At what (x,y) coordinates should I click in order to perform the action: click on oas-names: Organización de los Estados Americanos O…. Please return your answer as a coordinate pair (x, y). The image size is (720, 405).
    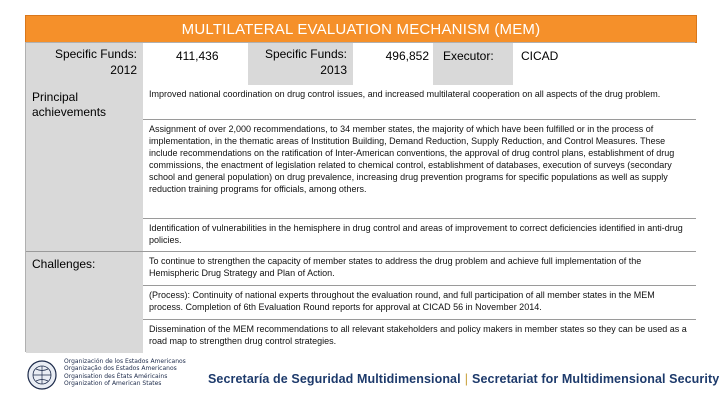
    Looking at the image, I should click on (125, 373).